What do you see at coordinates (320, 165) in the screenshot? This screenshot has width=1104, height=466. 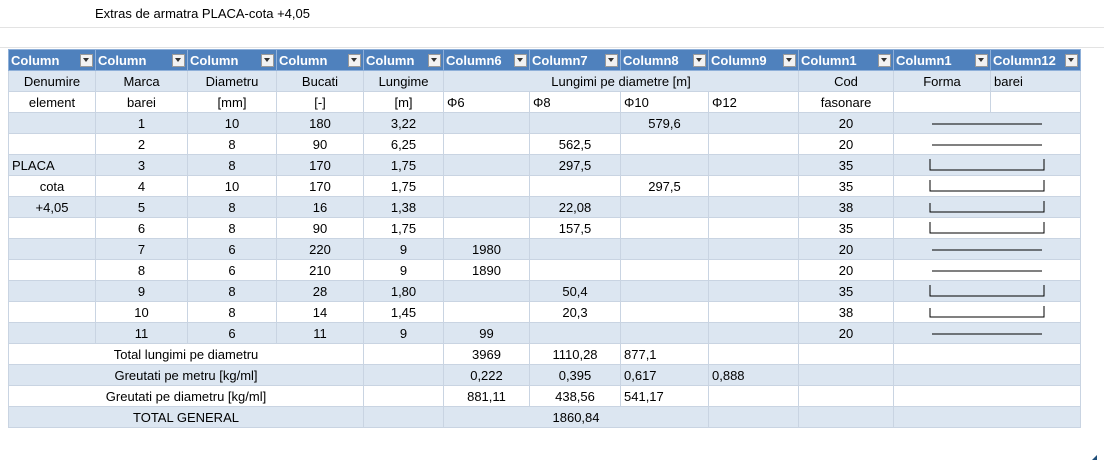 I see `cell-bucati: 170` at bounding box center [320, 165].